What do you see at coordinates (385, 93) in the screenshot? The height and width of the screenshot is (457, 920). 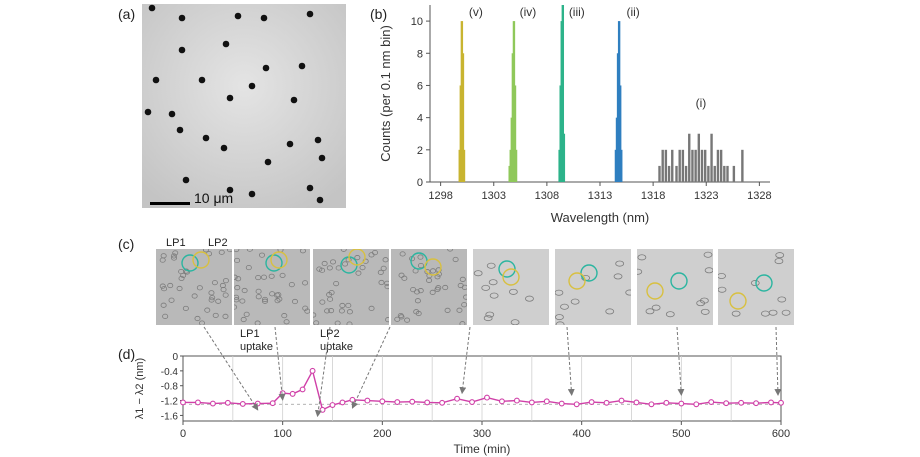 I see `histogram-y-label: Counts (per 0.1 nm bin)` at bounding box center [385, 93].